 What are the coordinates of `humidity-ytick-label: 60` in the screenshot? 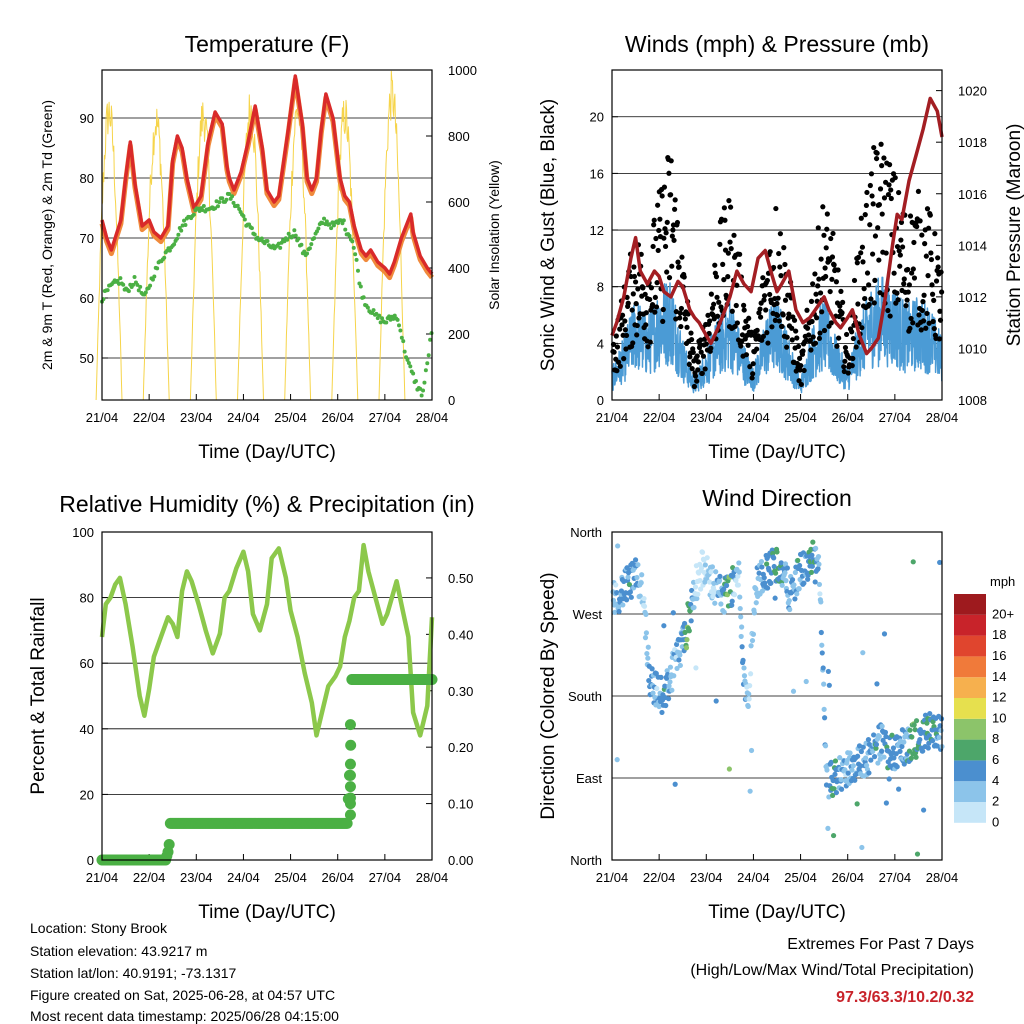 It's located at (87, 663).